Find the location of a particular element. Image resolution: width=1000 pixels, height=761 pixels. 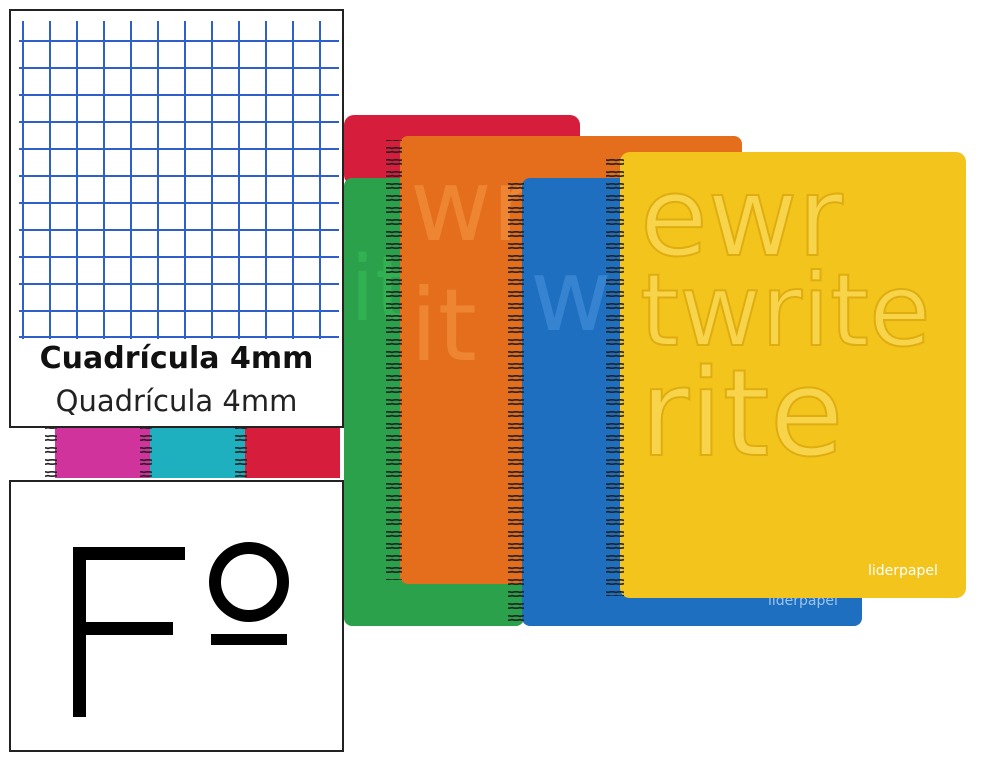

svg-text: it is located at coordinates (443, 325).